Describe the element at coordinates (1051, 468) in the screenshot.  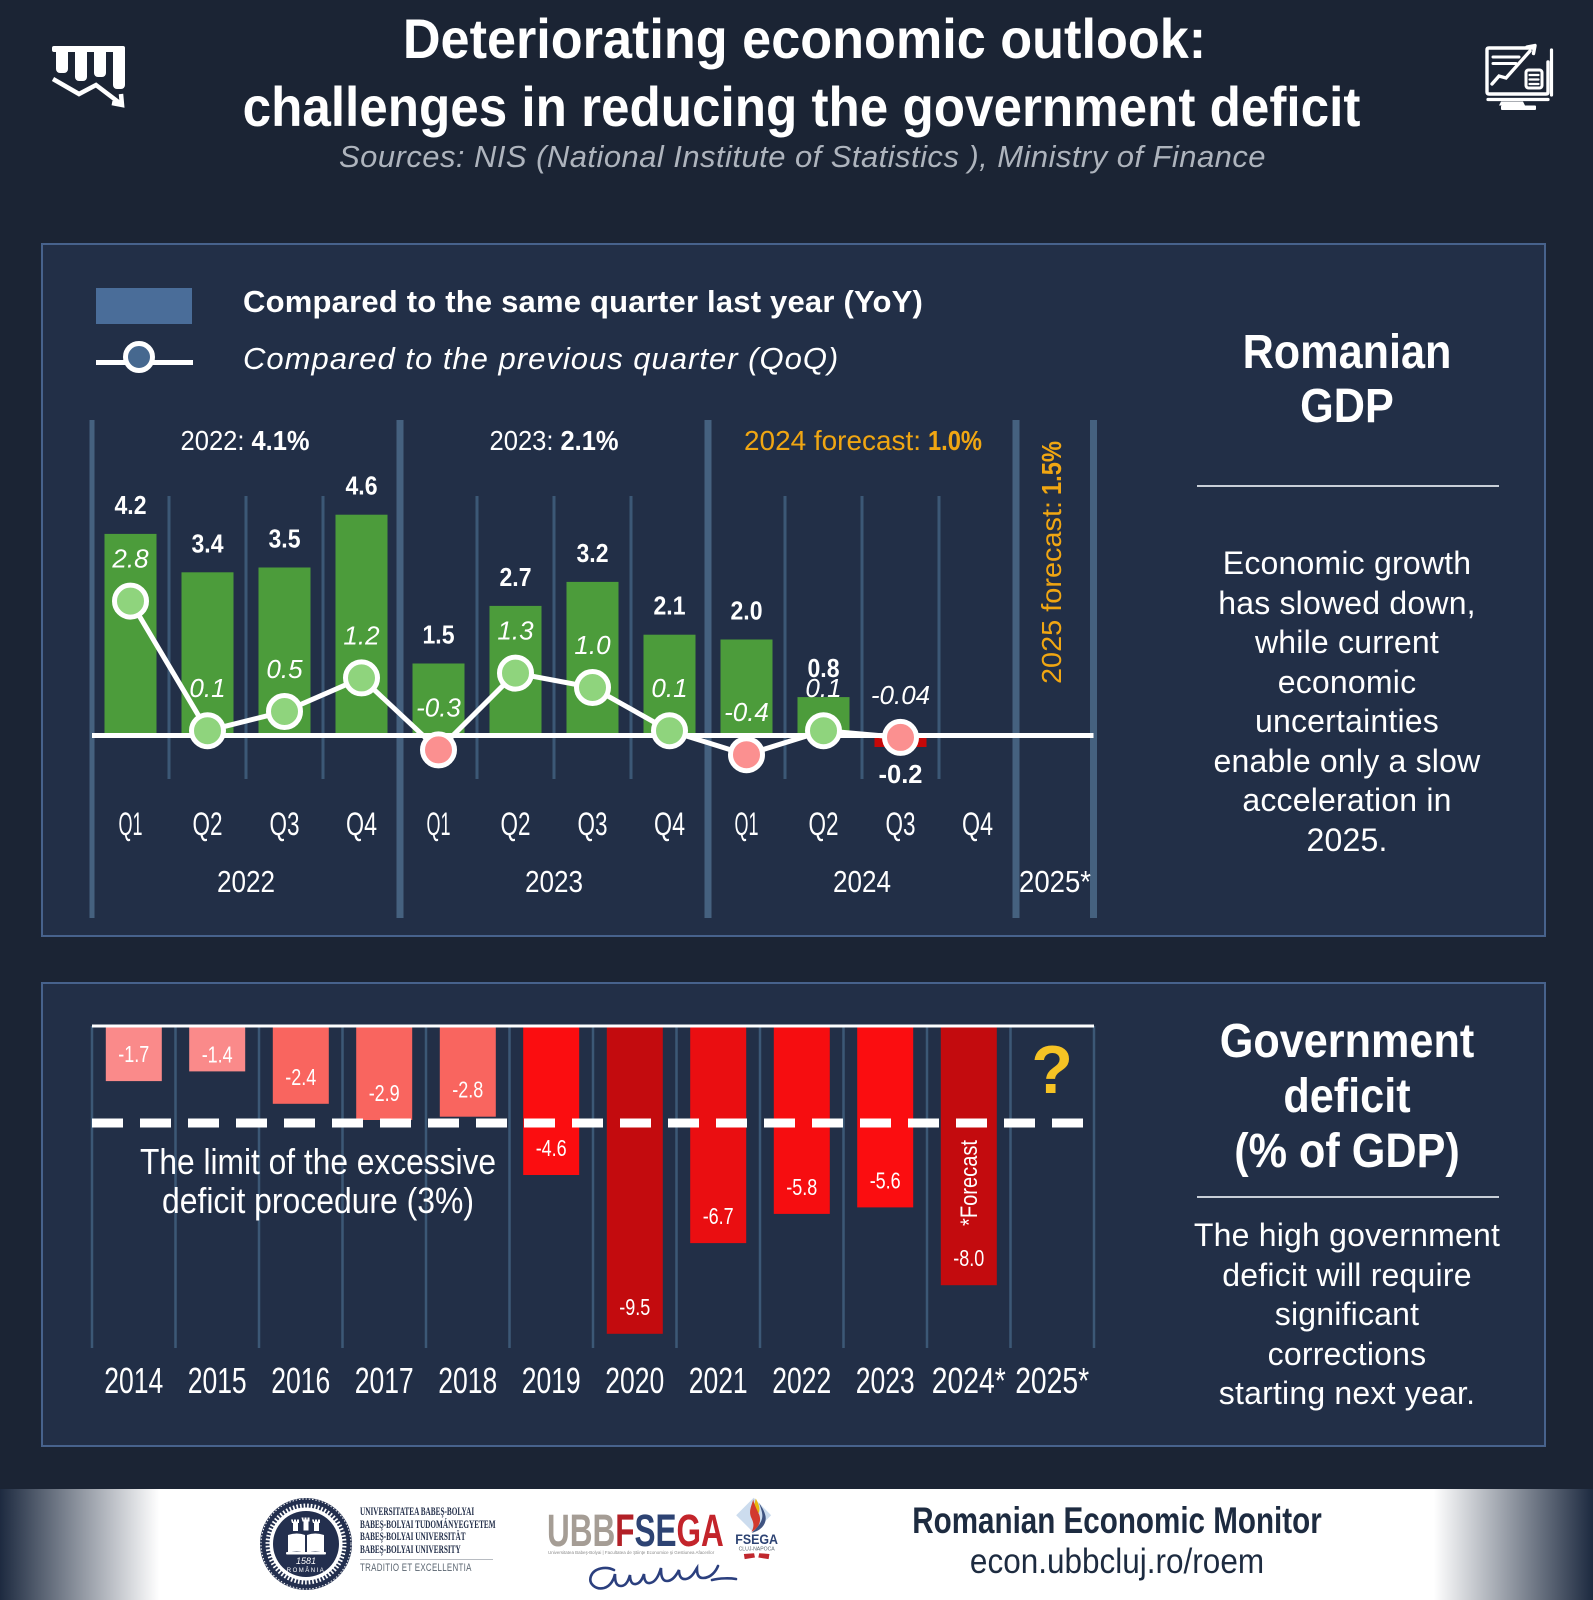
I see `svg-text: 1.5%` at that location.